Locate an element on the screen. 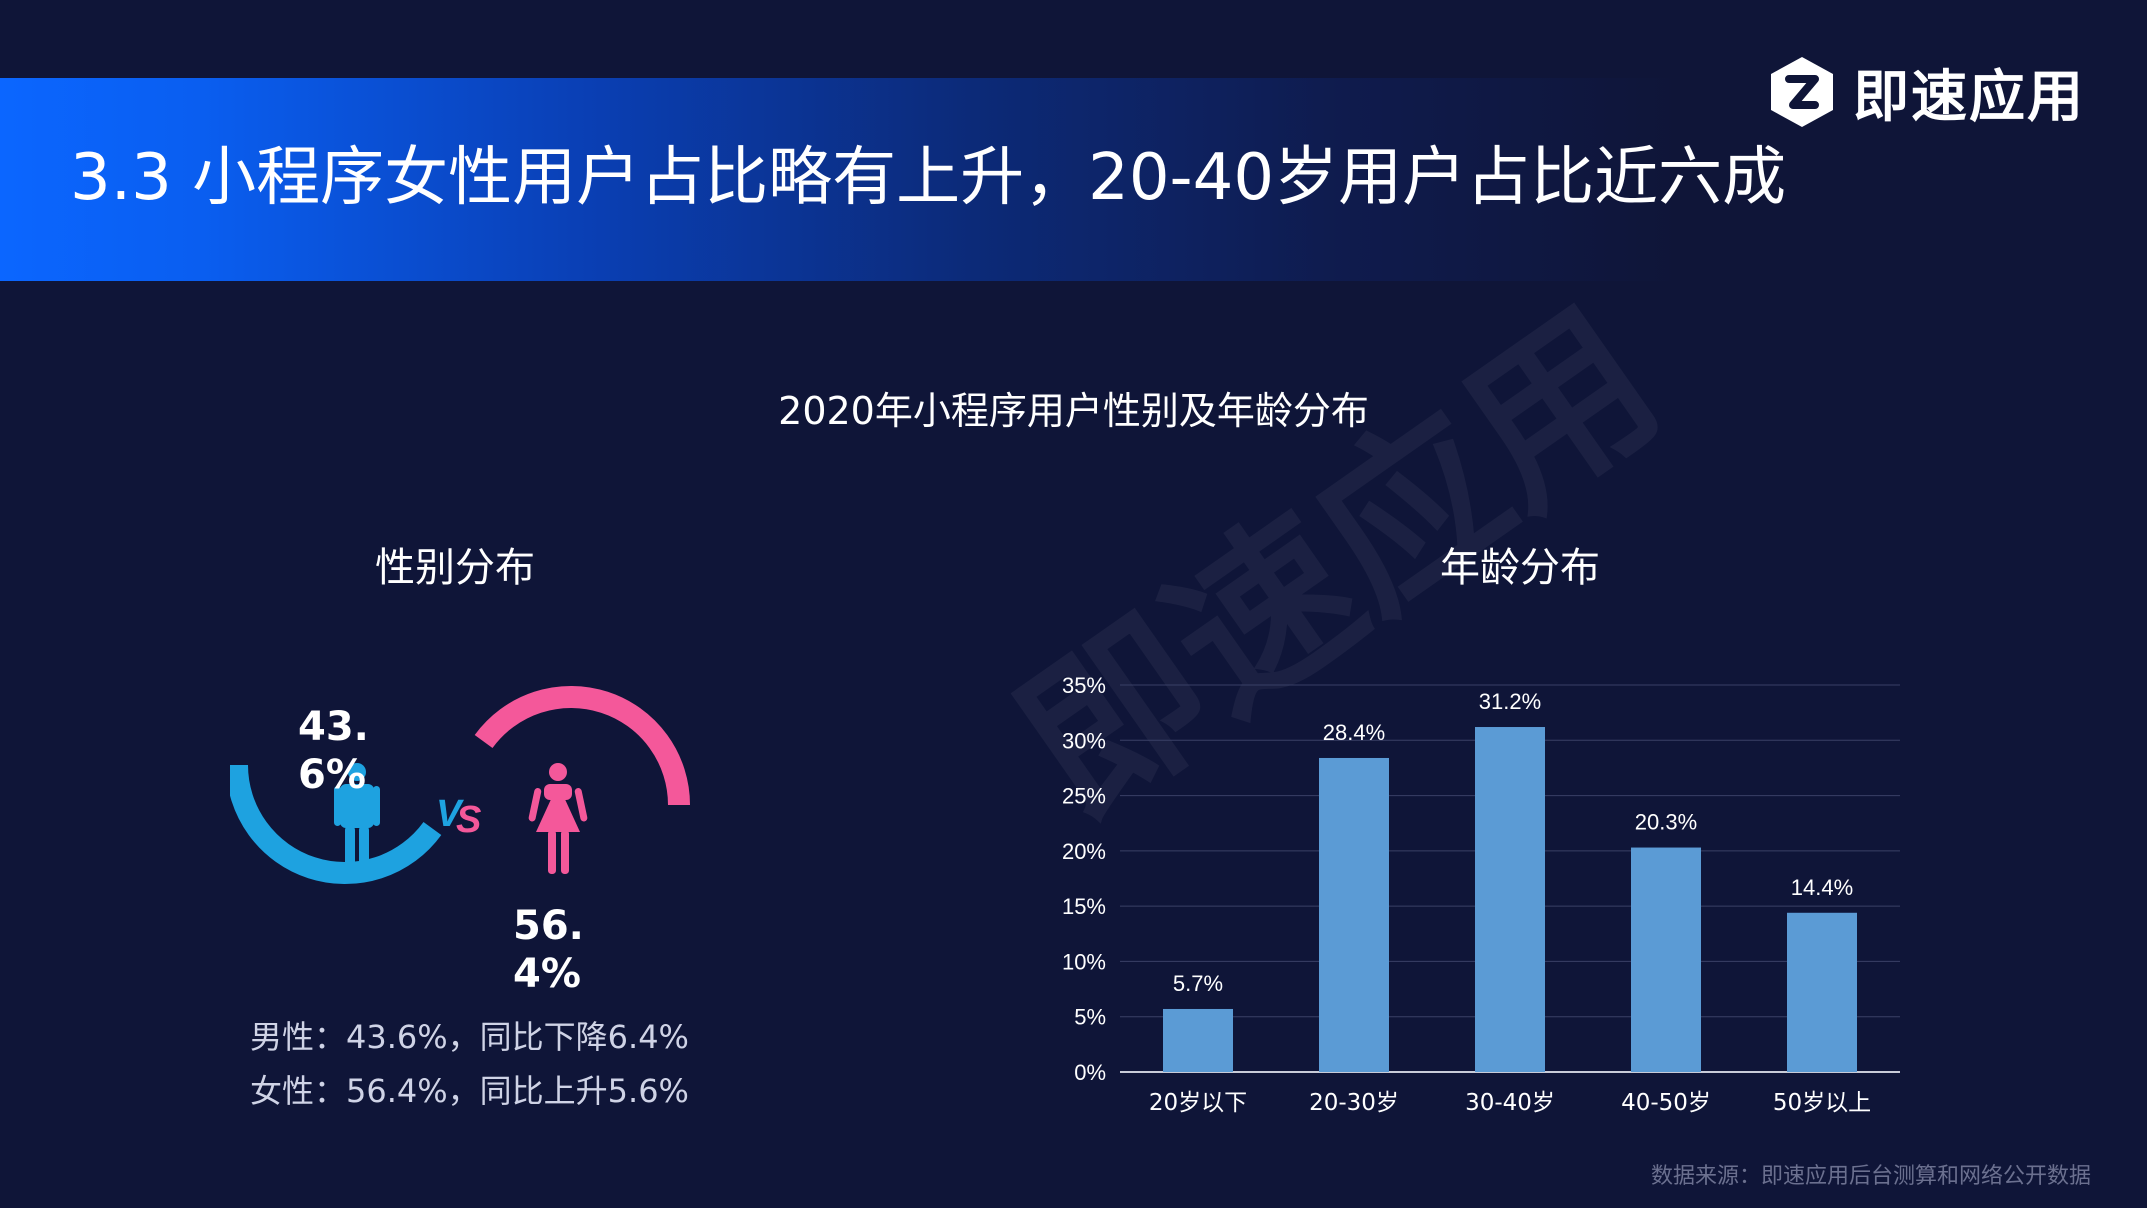  gender-subtitle: 性别分布 is located at coordinates (455, 568).